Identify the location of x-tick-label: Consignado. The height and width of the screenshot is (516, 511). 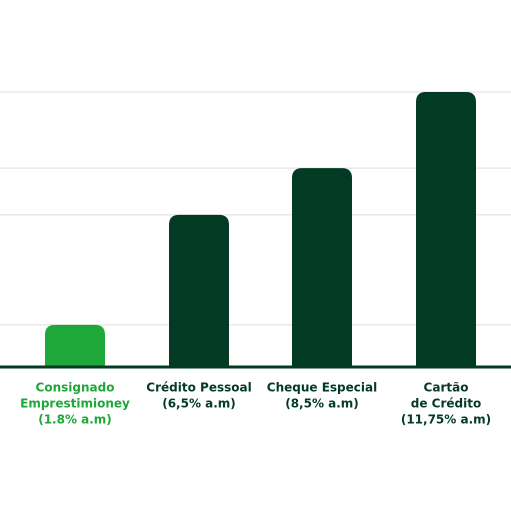
(75, 388).